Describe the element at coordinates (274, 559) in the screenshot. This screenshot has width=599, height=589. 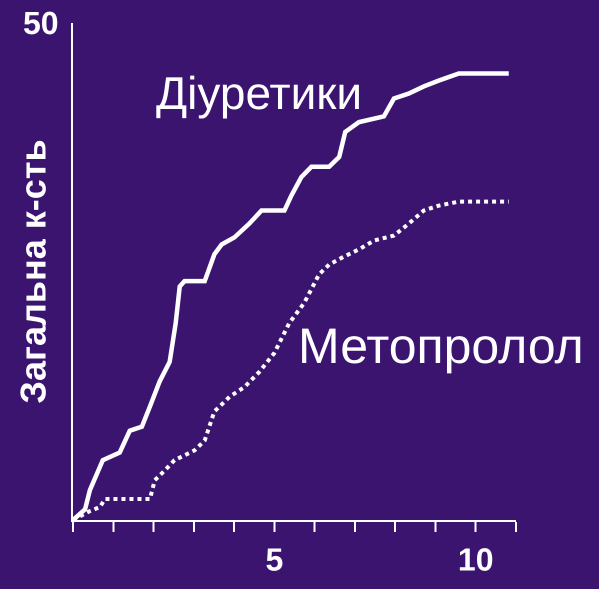
I see `x-tick-label: 5` at that location.